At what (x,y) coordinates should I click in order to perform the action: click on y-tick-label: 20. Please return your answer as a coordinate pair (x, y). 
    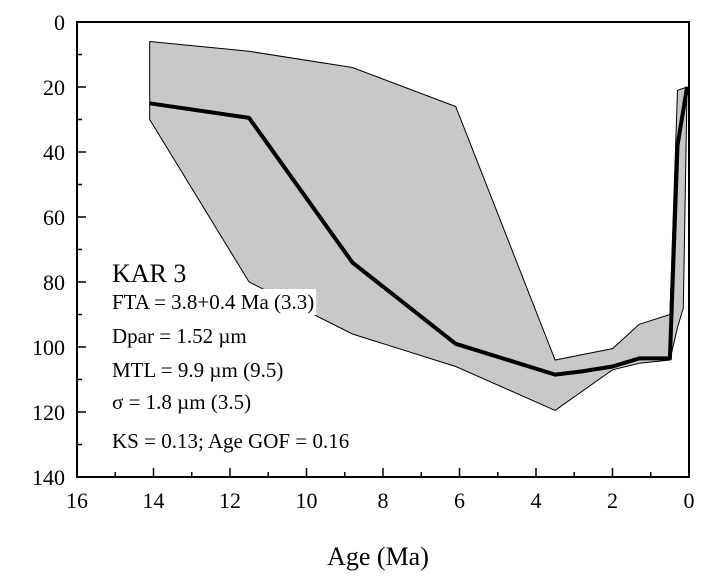
    Looking at the image, I should click on (54, 87).